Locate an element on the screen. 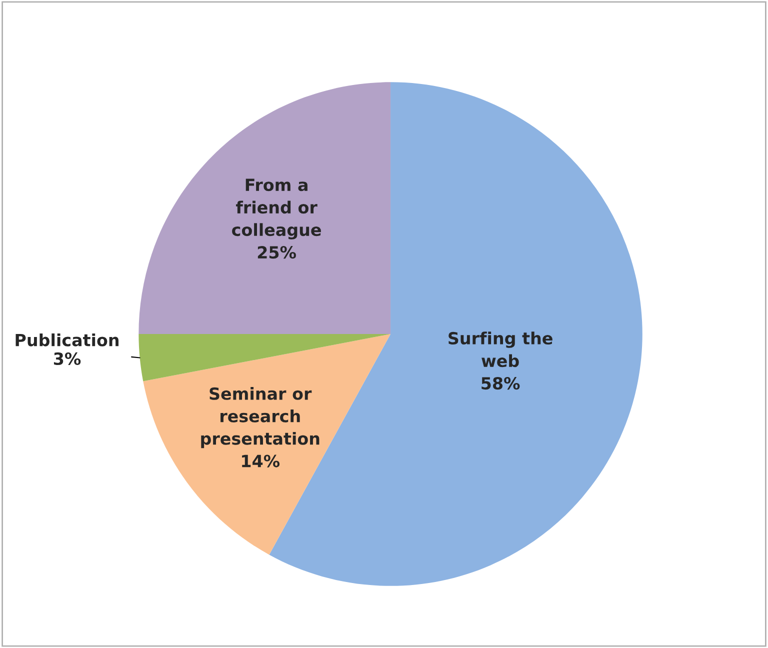 This screenshot has width=768, height=648. slice-label: Seminar or research presentation is located at coordinates (260, 417).